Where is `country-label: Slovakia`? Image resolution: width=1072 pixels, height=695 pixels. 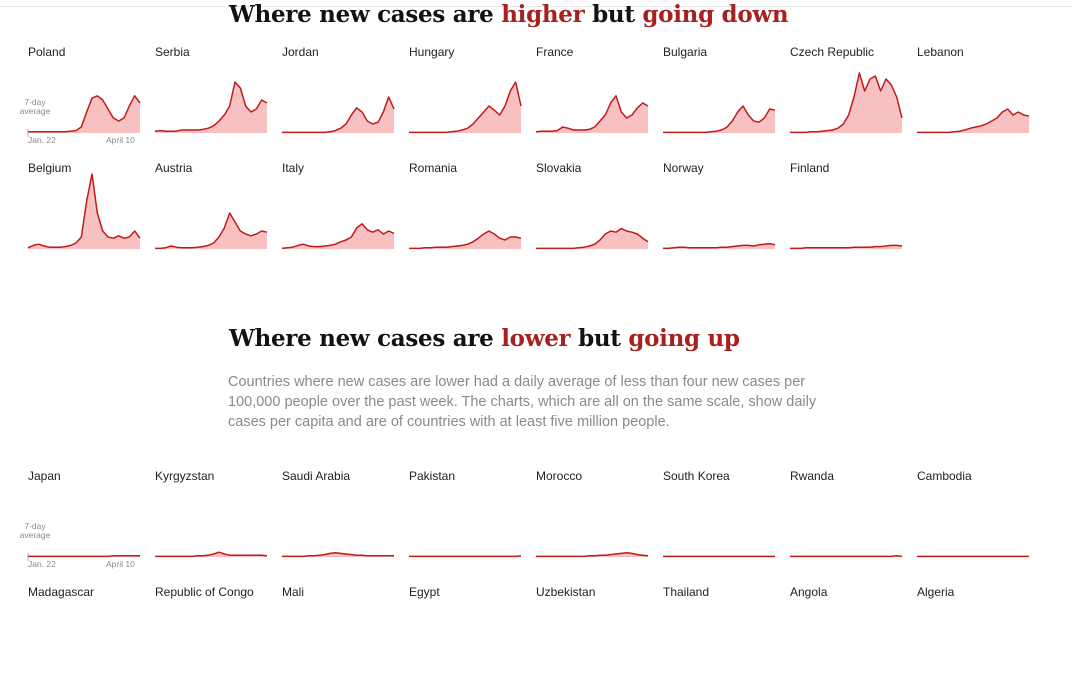 country-label: Slovakia is located at coordinates (559, 168).